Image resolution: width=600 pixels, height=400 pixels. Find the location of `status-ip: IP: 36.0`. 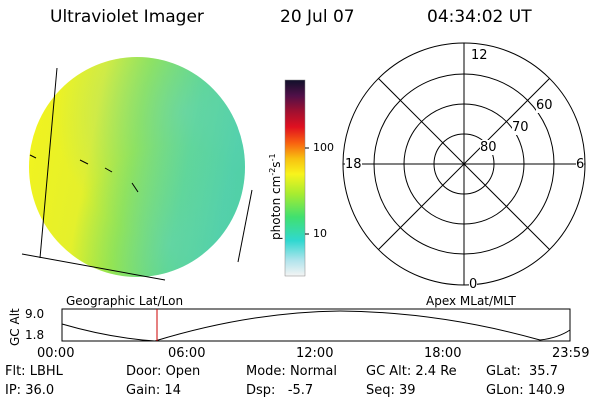

status-ip: IP: 36.0 is located at coordinates (30, 390).